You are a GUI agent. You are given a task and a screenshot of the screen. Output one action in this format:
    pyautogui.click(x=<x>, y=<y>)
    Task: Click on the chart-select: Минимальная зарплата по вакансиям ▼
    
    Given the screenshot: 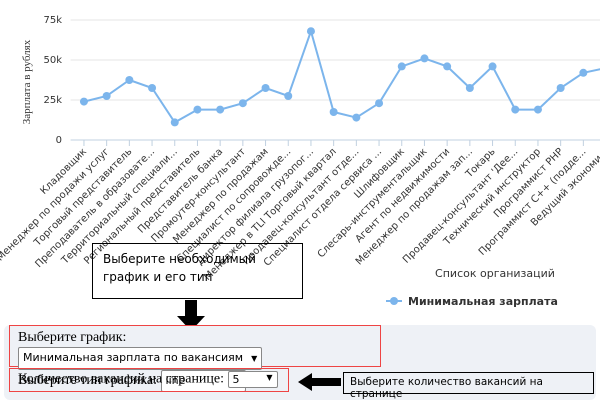 What is the action you would take?
    pyautogui.click(x=140, y=358)
    